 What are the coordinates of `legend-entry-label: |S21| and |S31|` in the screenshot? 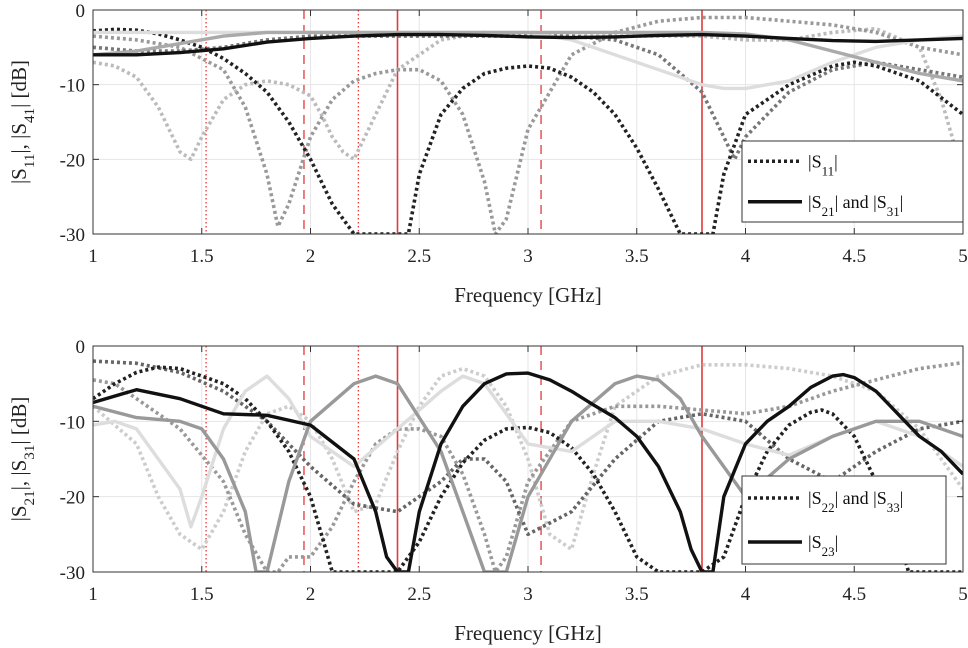 It's located at (855, 205).